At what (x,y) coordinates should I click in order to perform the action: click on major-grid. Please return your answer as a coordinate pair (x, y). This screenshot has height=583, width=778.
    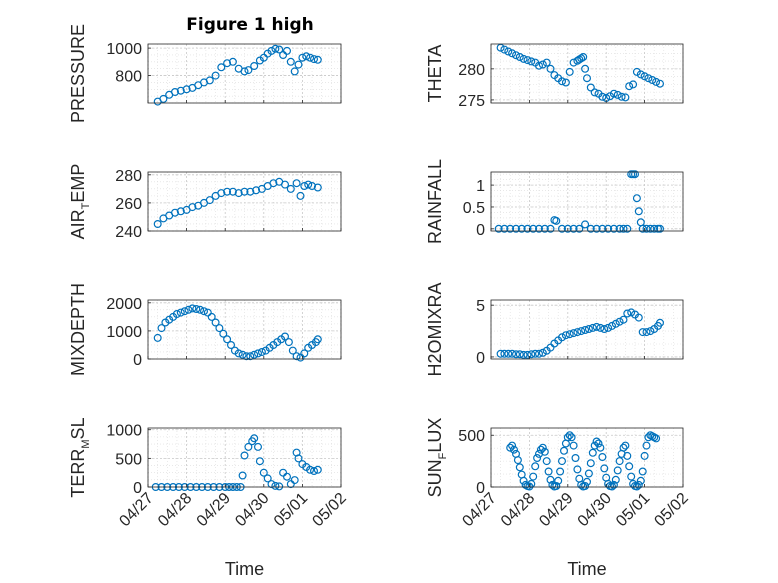
    Looking at the image, I should click on (587, 329).